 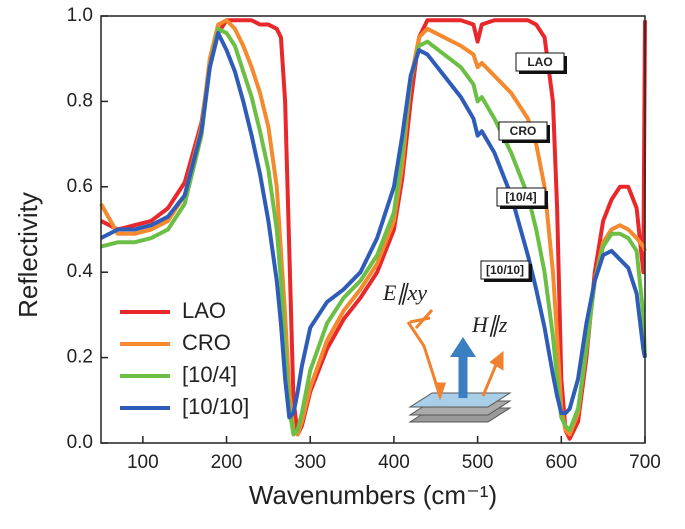 What do you see at coordinates (489, 324) in the screenshot?
I see `annotation: H∥z` at bounding box center [489, 324].